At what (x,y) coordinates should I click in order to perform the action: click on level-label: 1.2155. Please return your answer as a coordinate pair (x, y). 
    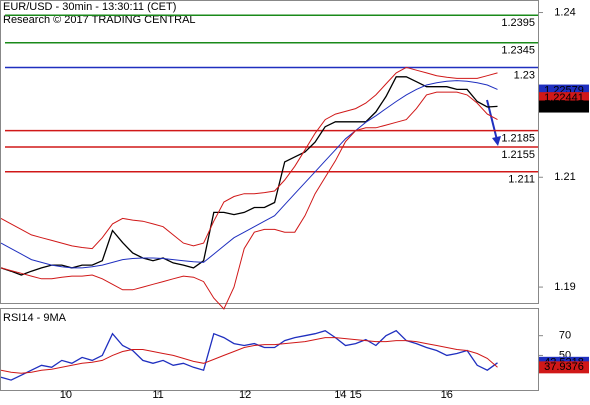
    Looking at the image, I should click on (518, 155).